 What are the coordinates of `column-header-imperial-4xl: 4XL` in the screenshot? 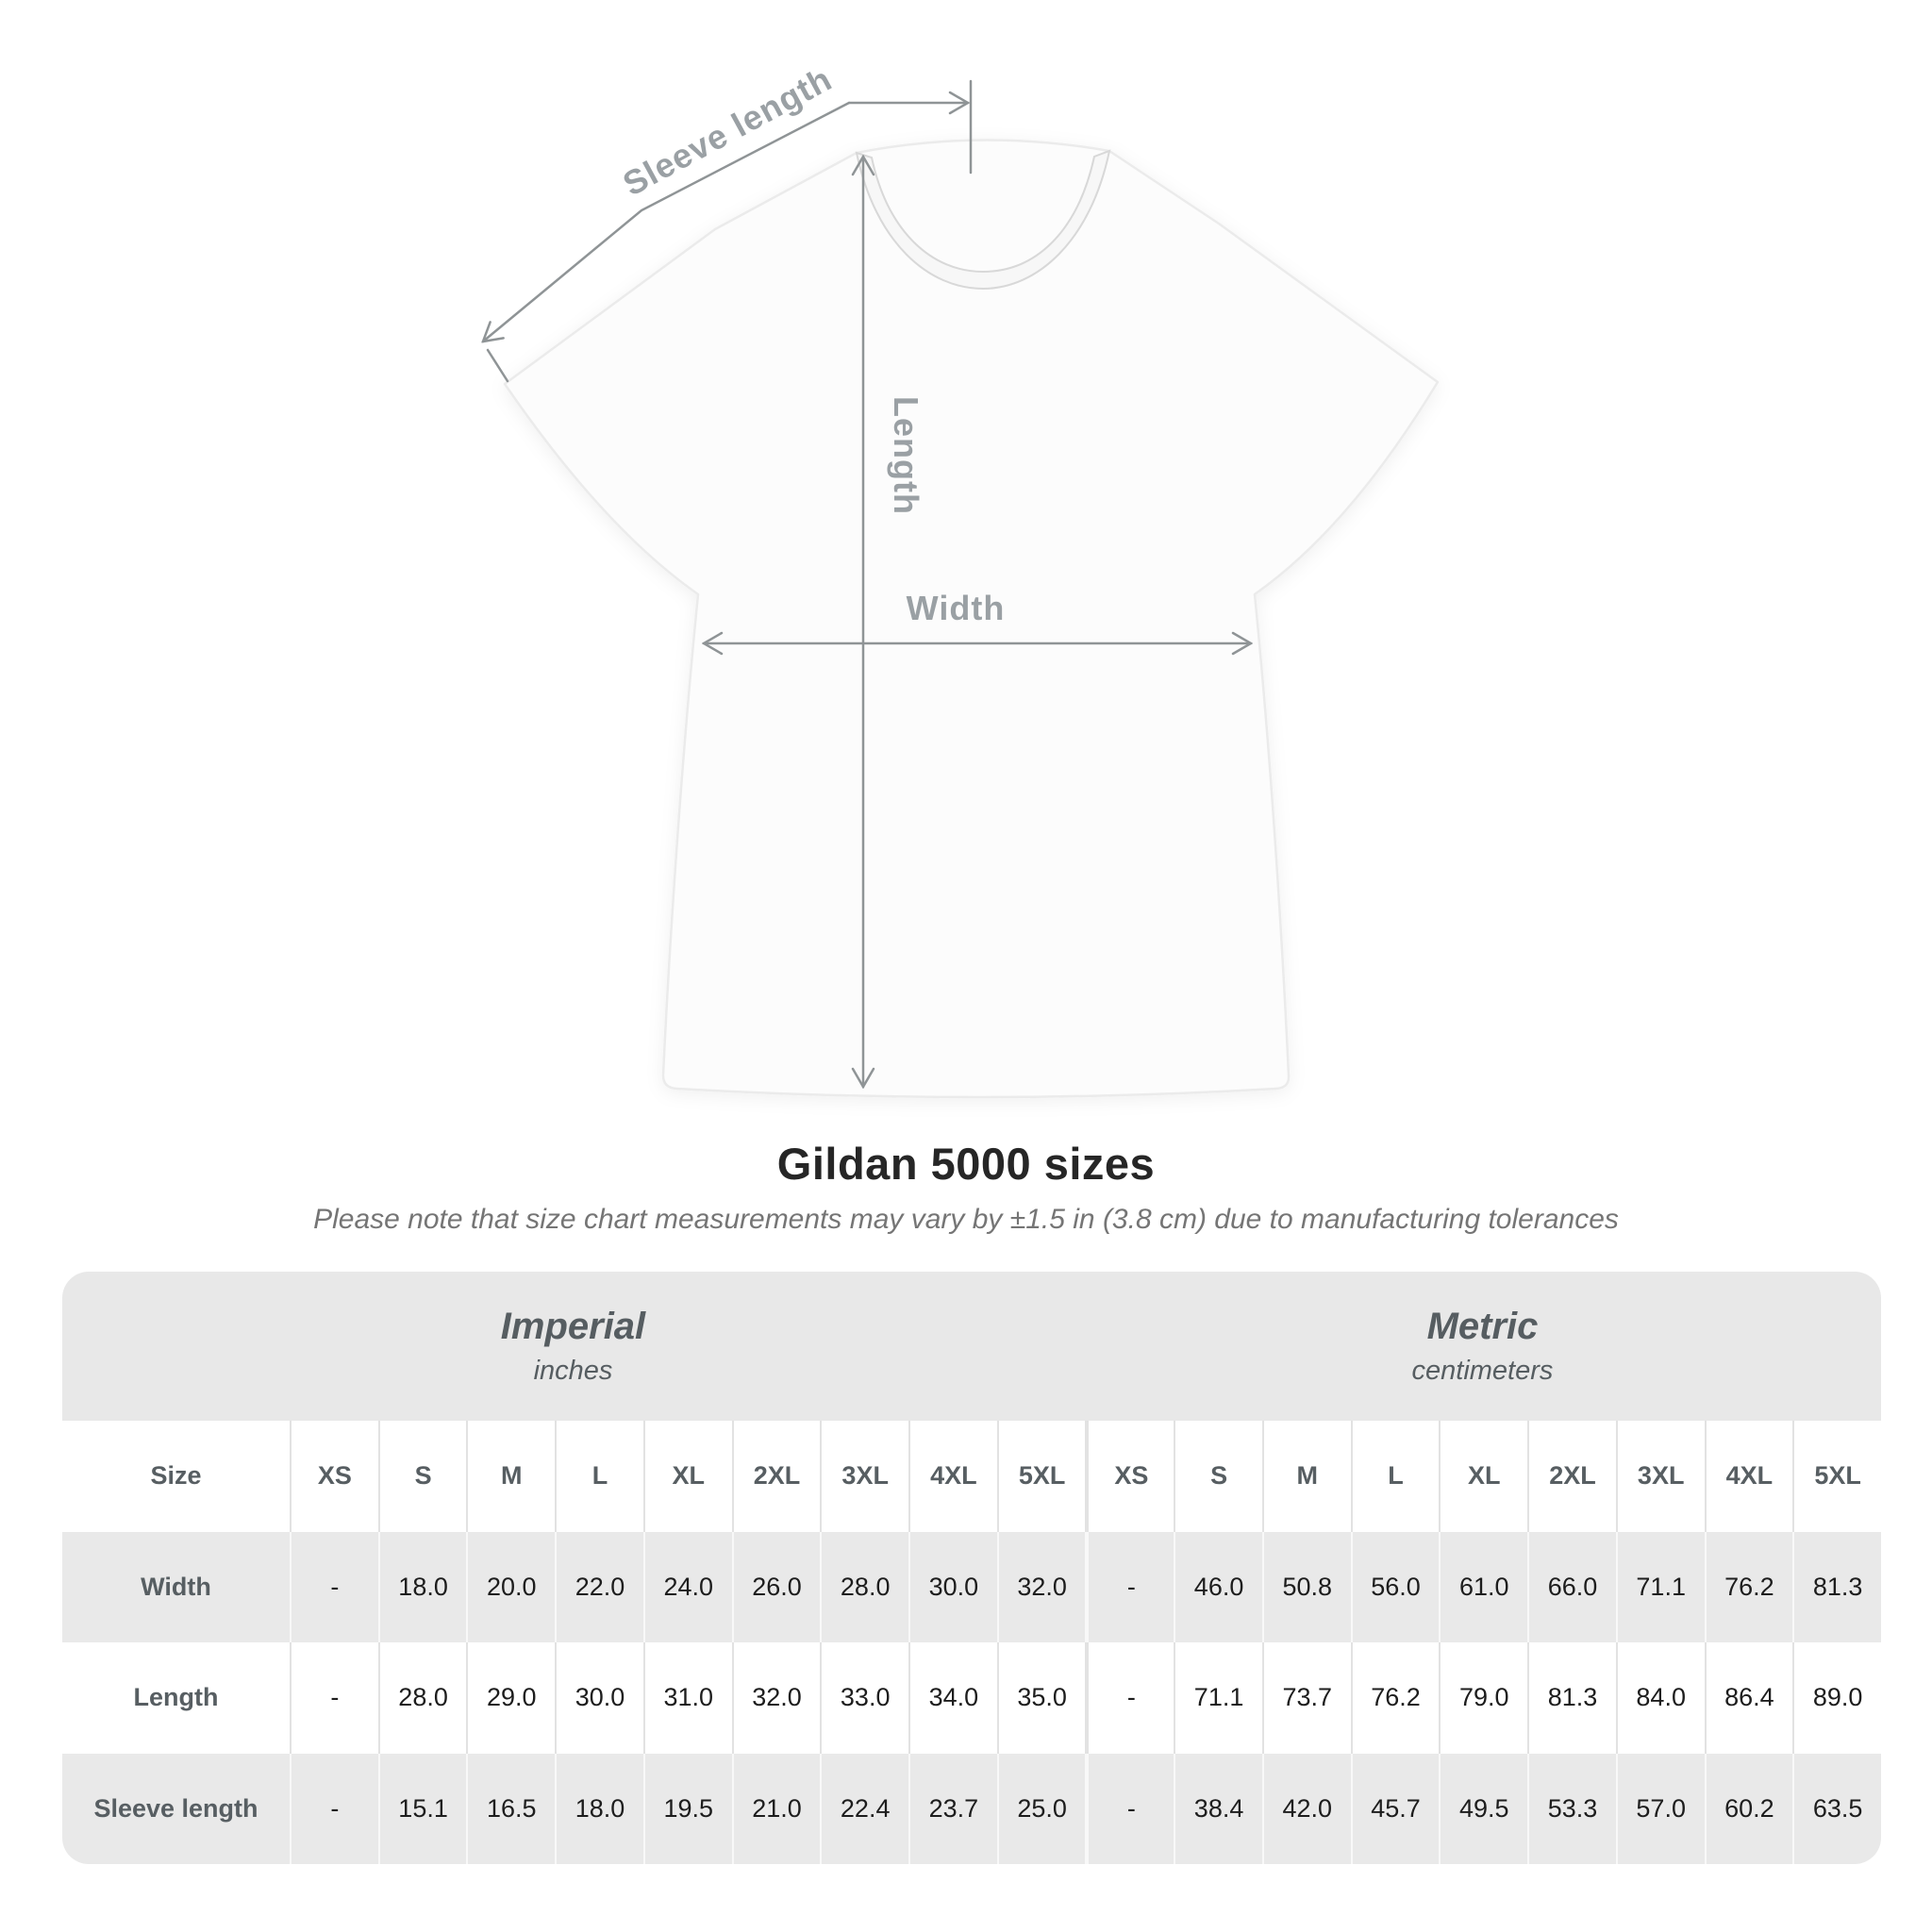 It's located at (953, 1476).